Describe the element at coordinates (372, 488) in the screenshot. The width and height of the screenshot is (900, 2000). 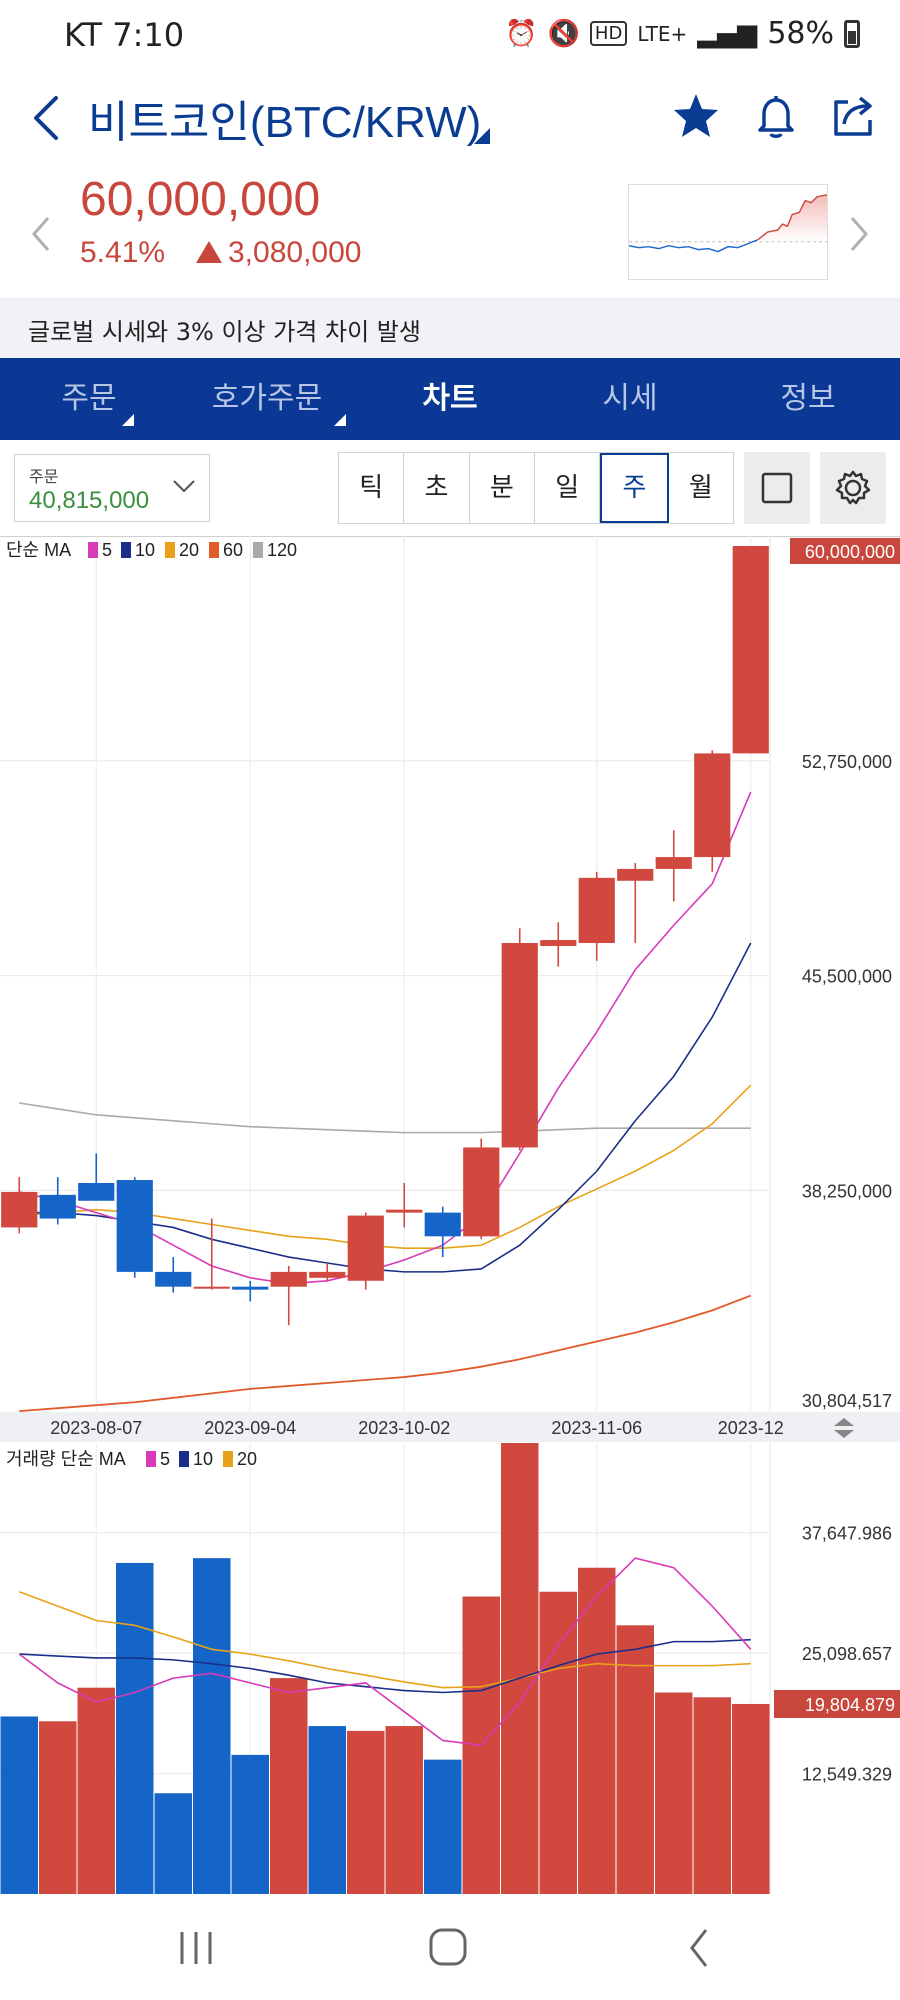
I see `period-tick-button: 틱` at that location.